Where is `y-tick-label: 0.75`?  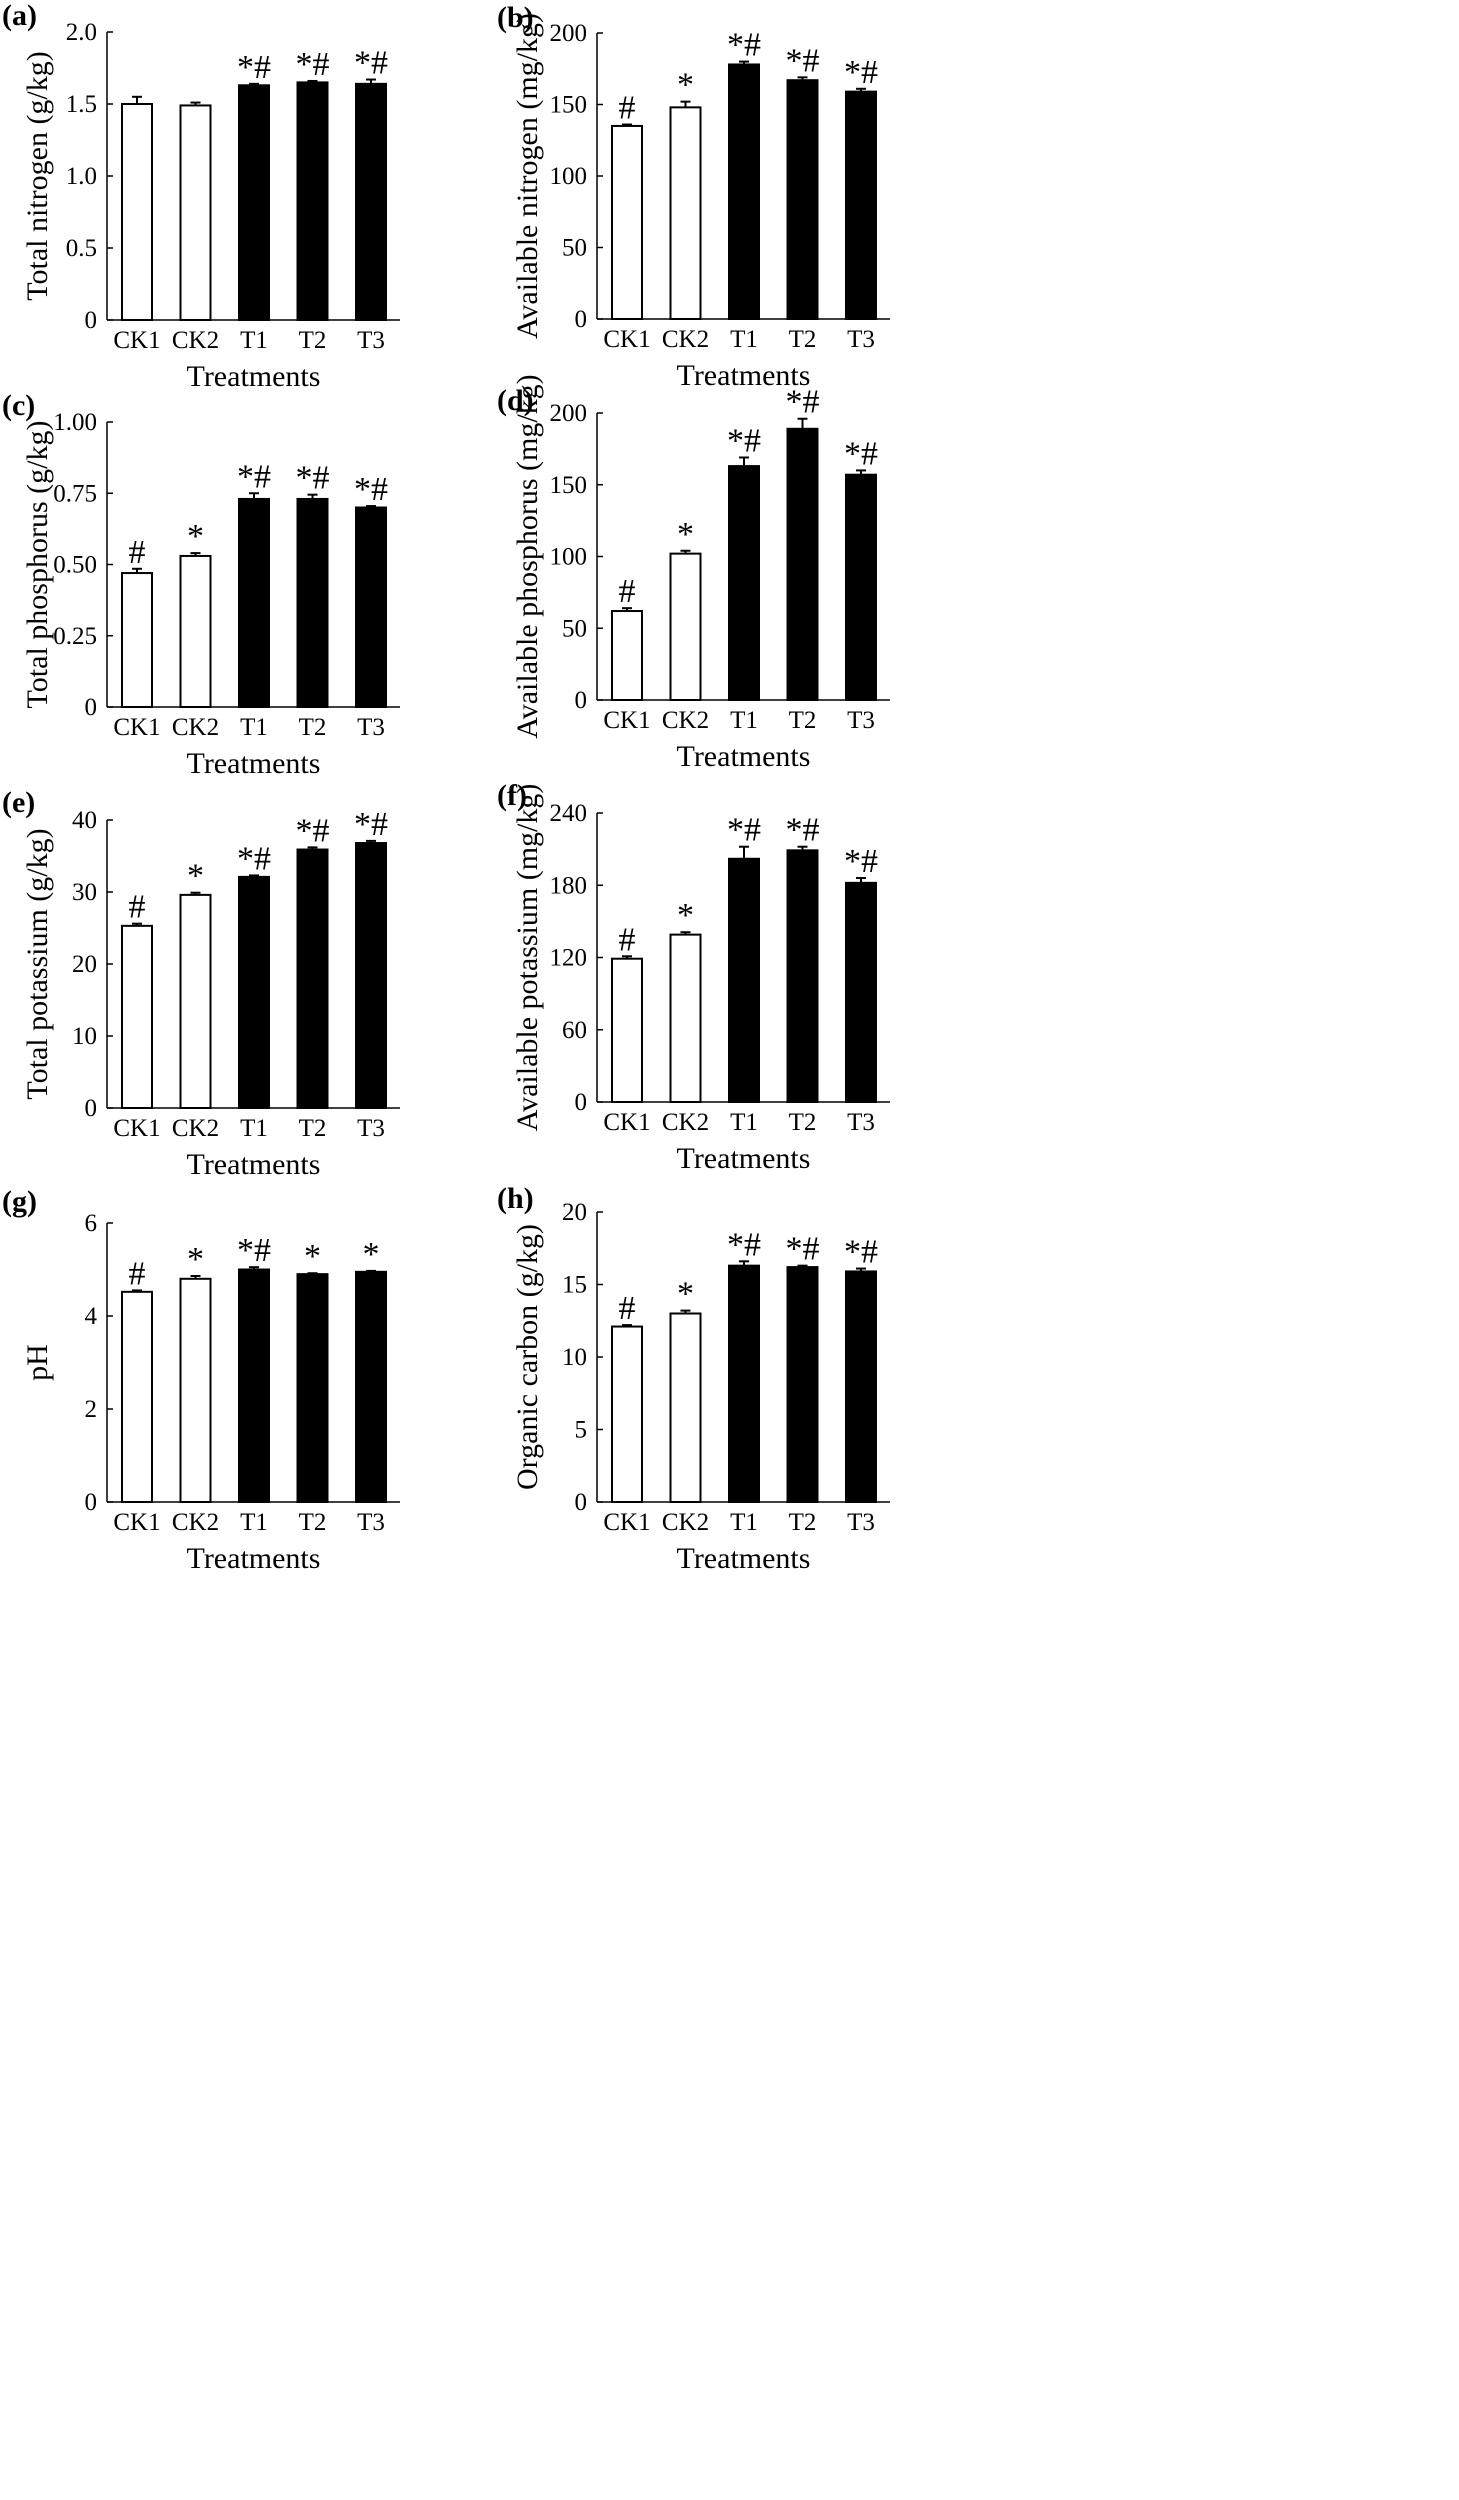
y-tick-label: 0.75 is located at coordinates (75, 493).